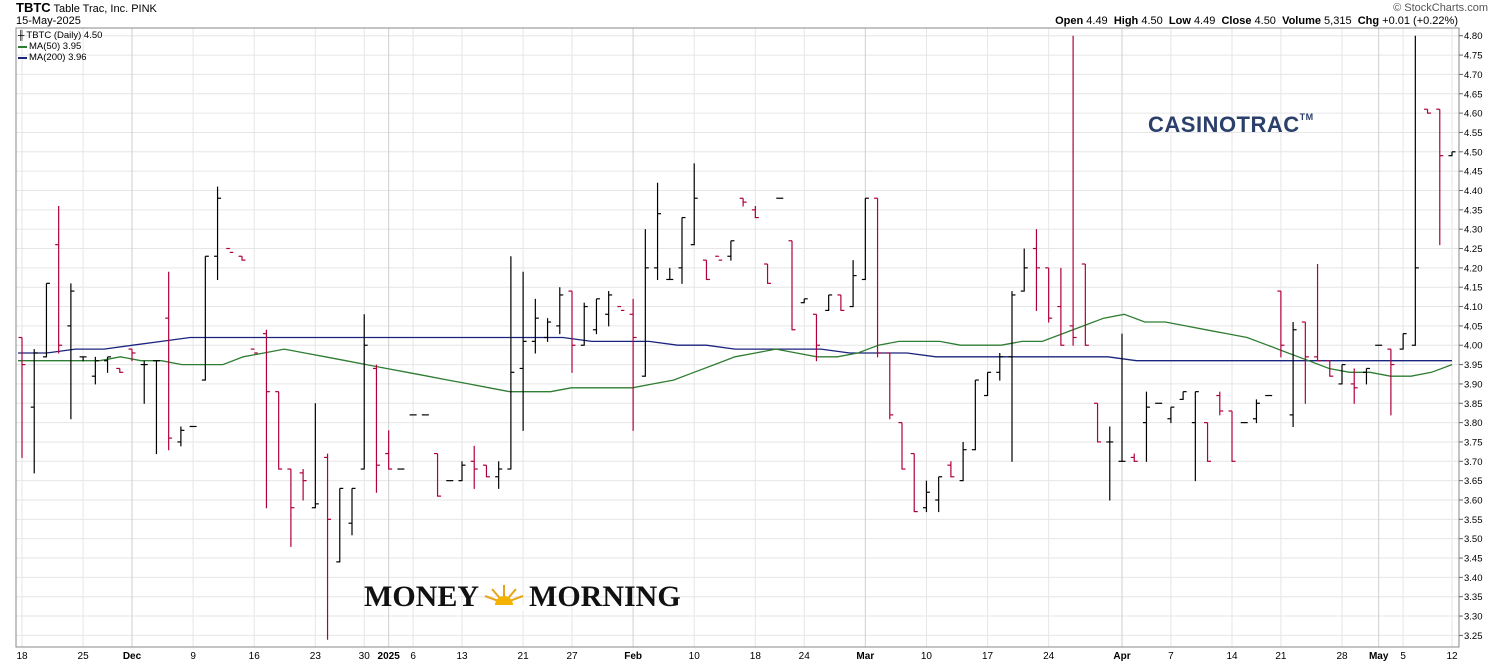 This screenshot has width=1500, height=664. What do you see at coordinates (1473, 326) in the screenshot?
I see `y-tick-label: 4.05` at bounding box center [1473, 326].